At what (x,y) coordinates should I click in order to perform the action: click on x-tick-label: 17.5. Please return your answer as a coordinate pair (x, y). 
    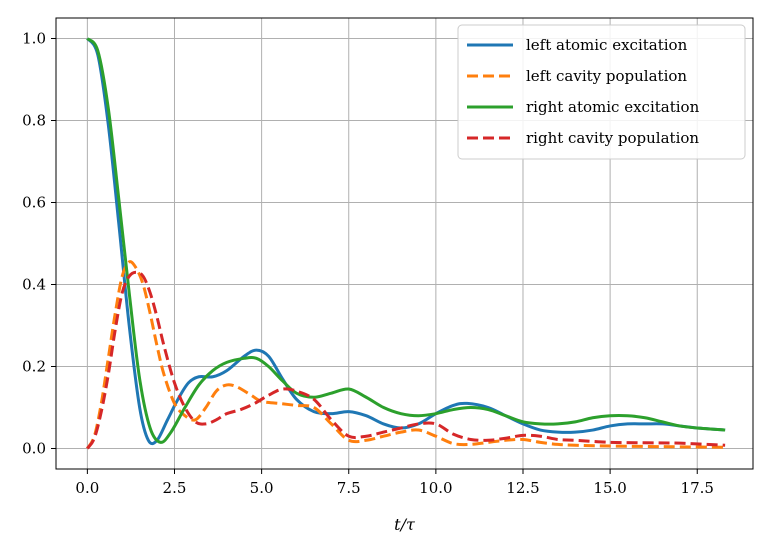
    Looking at the image, I should click on (697, 488).